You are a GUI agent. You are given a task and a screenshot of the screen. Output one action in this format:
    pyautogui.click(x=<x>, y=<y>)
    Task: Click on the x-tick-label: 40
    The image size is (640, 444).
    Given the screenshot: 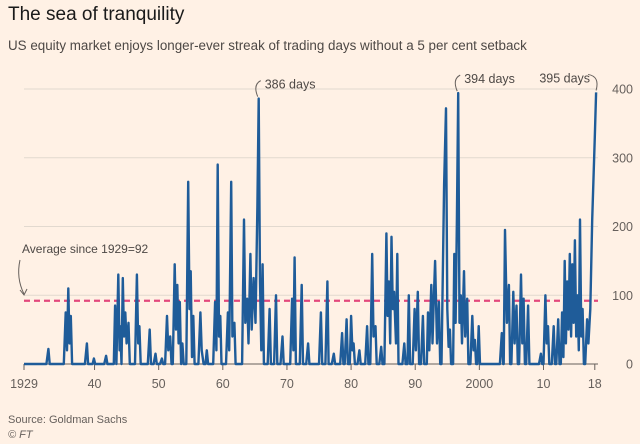 What is the action you would take?
    pyautogui.click(x=95, y=384)
    